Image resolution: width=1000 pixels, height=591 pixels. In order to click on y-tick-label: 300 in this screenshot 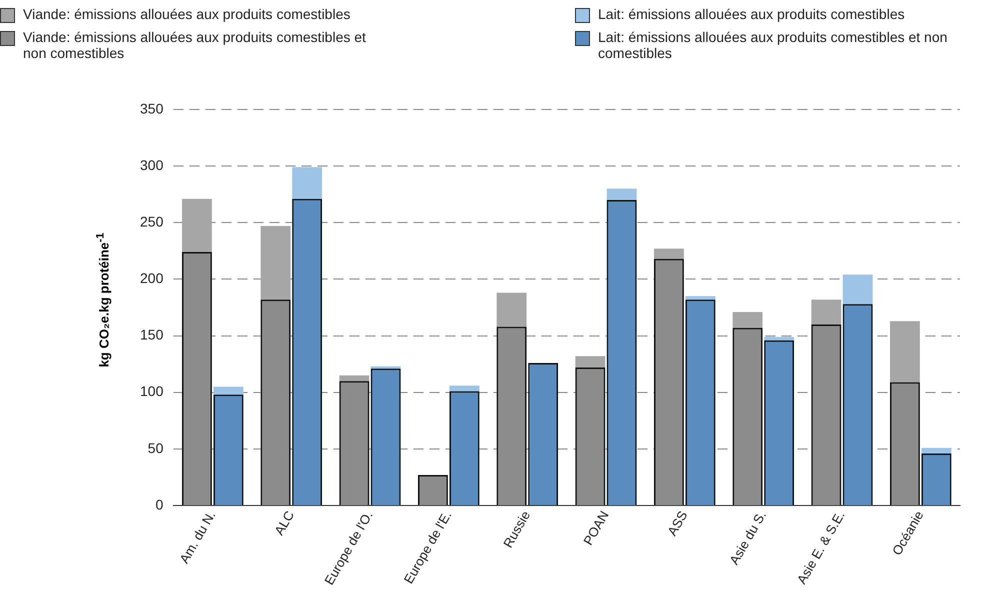, I will do `click(152, 164)`.